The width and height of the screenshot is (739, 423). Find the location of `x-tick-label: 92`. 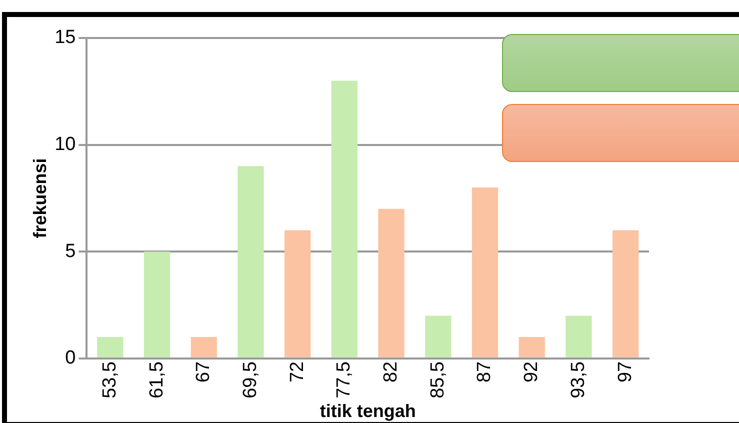

x-tick-label: 92 is located at coordinates (531, 372).